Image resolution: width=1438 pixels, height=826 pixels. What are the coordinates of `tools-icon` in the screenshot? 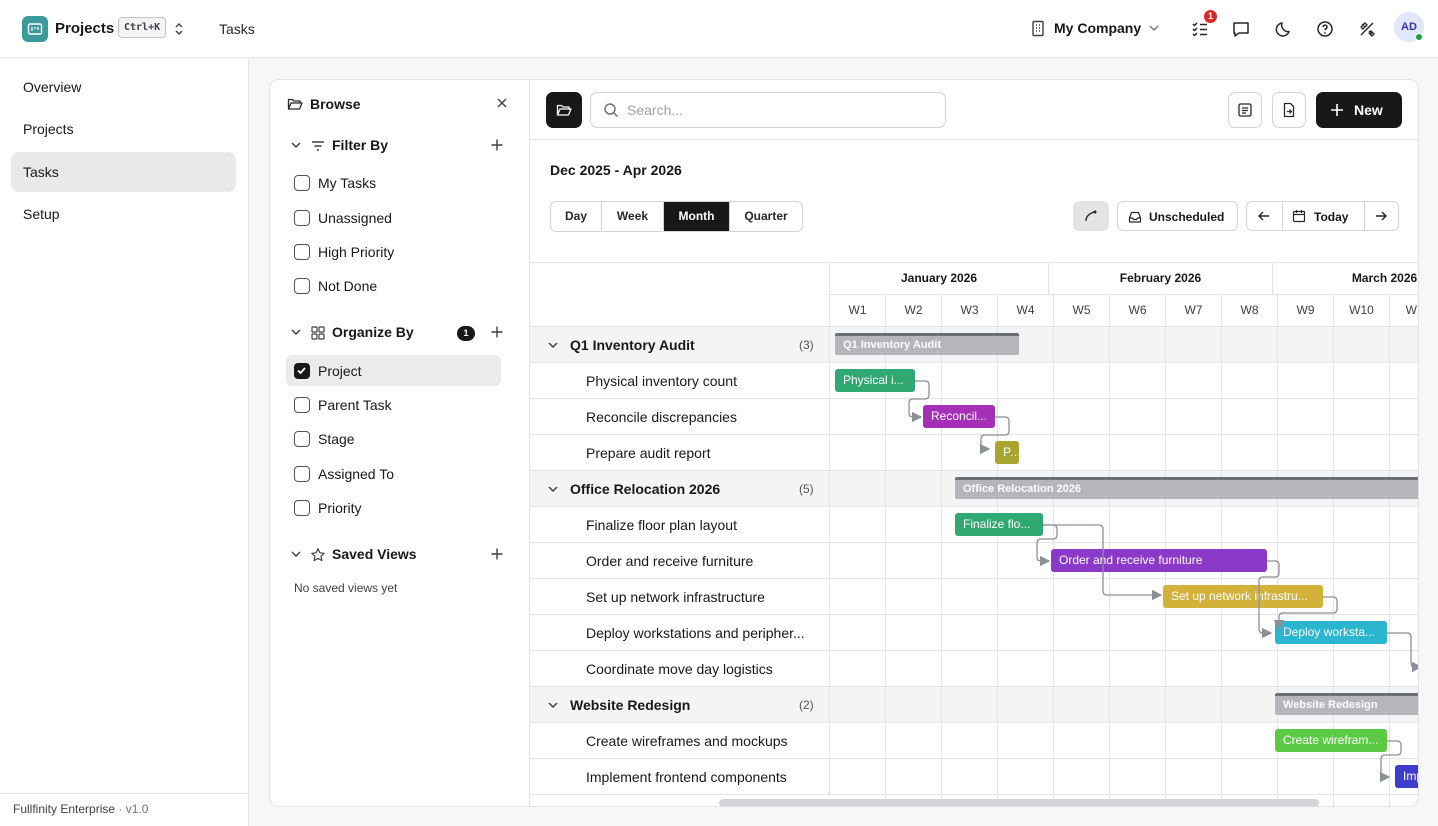 It's located at (1367, 29).